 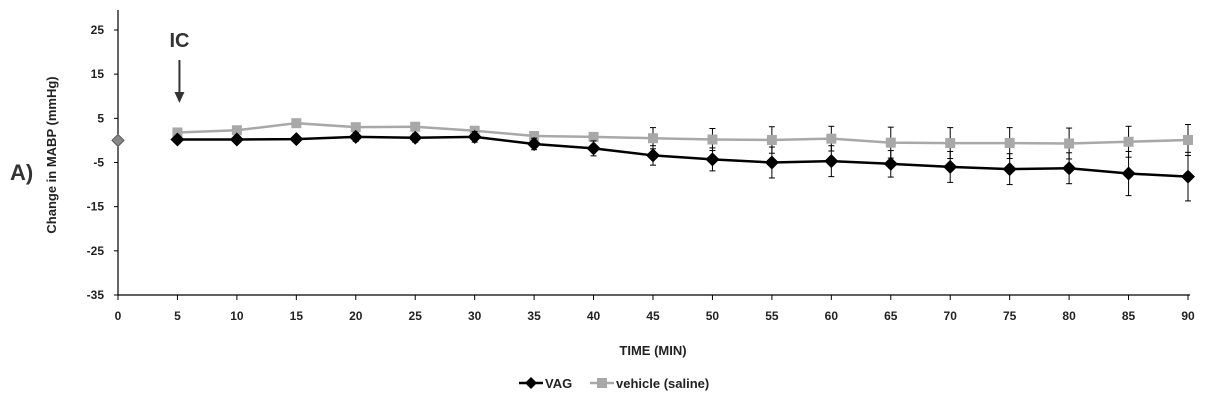 What do you see at coordinates (21, 172) in the screenshot?
I see `panel-label: A)` at bounding box center [21, 172].